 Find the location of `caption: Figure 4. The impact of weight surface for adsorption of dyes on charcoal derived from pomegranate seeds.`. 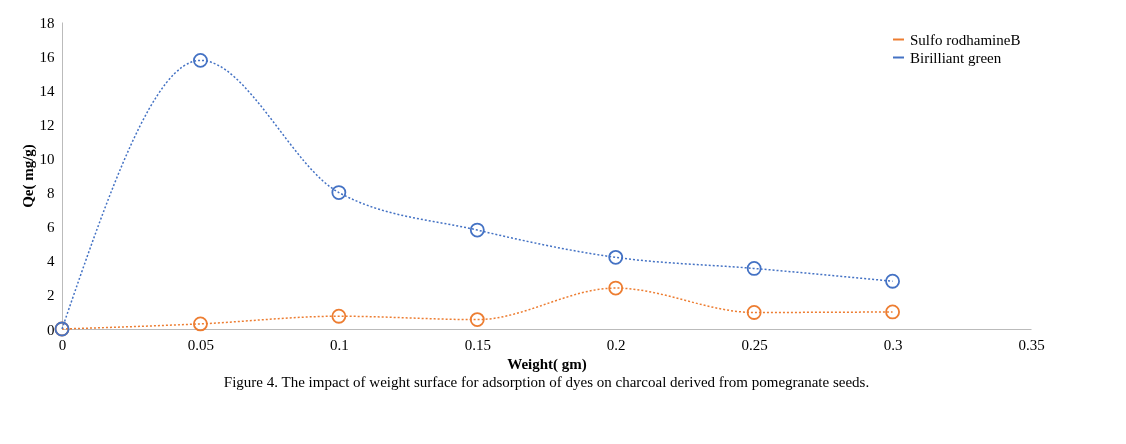

caption: Figure 4. The impact of weight surface for adsorption of dyes on charcoal derived from pomegranate seeds. is located at coordinates (546, 382).